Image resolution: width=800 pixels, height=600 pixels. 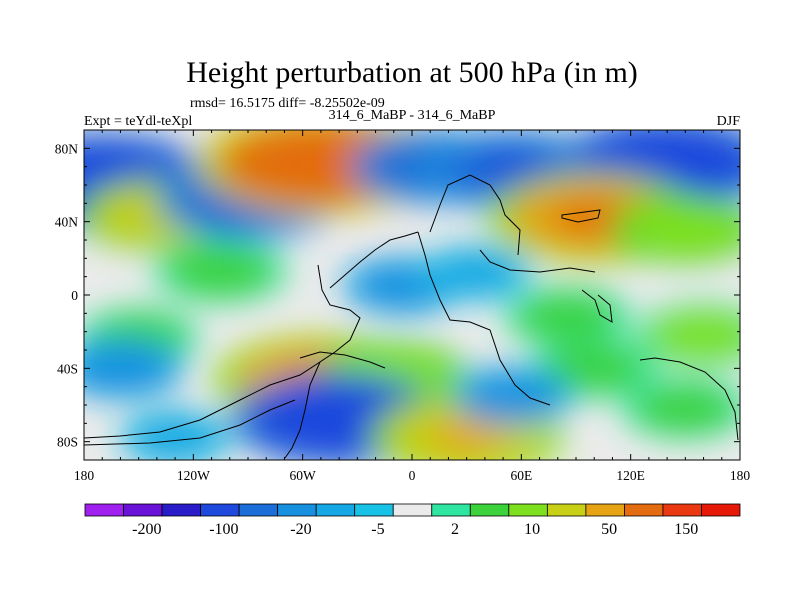 I want to click on x-tick-label-3: 0, so click(x=412, y=475).